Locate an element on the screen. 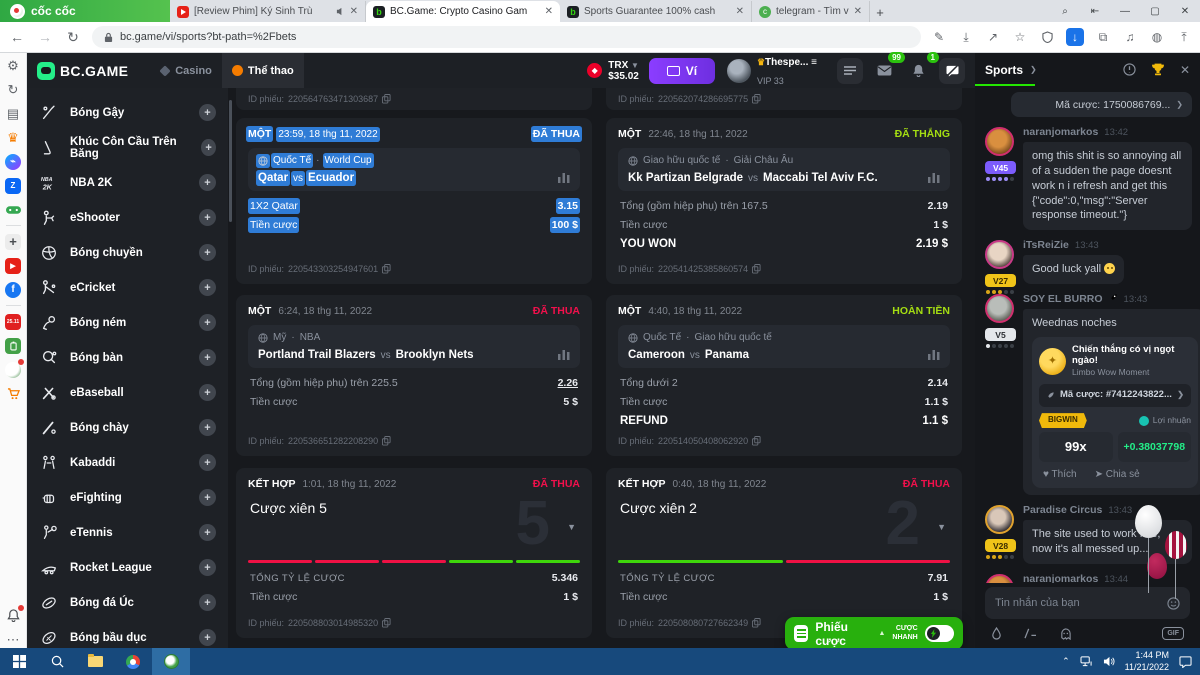  volume-icon is located at coordinates (1109, 661).